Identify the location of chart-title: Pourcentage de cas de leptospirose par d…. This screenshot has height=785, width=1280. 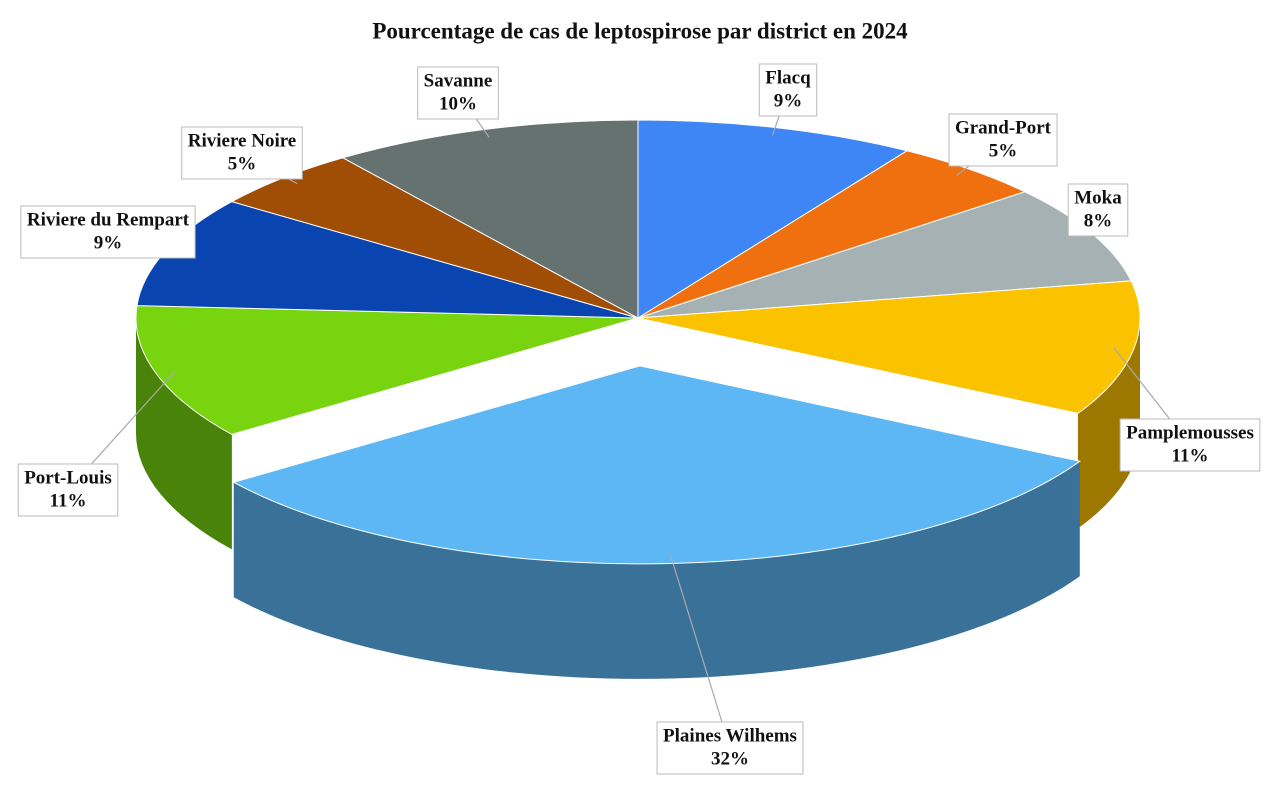
(640, 30).